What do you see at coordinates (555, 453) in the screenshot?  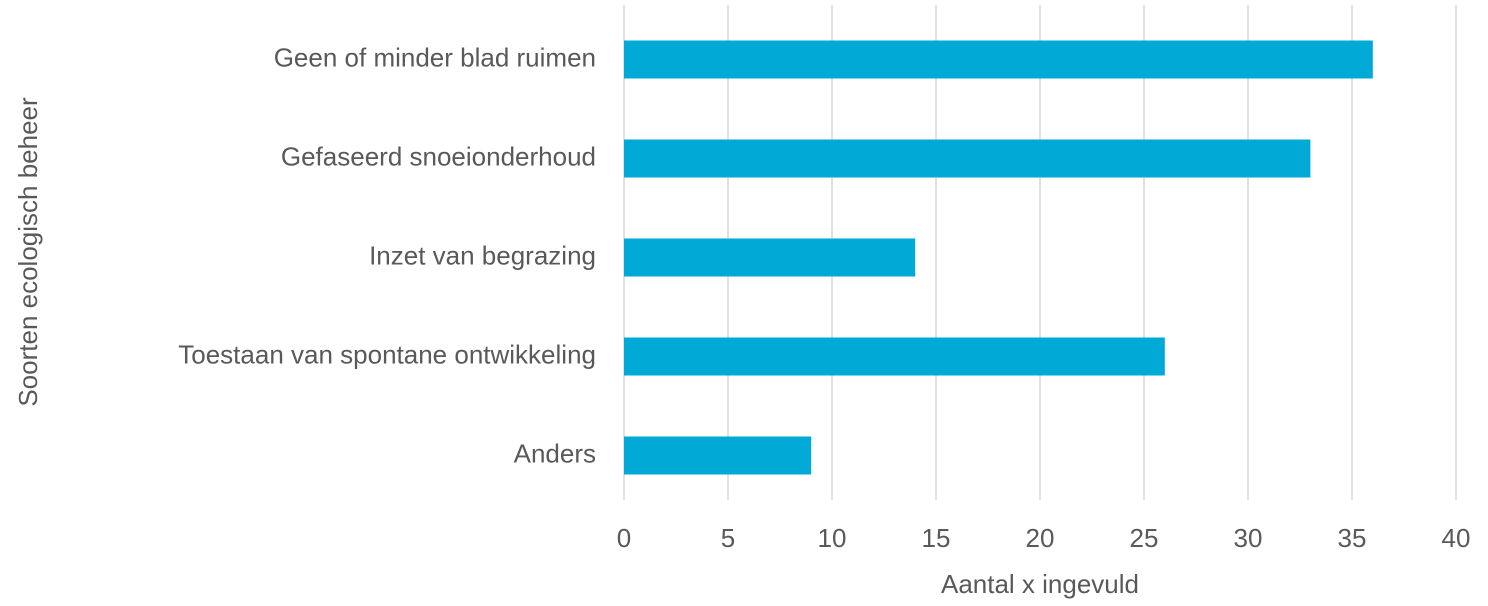 I see `y-tick-label: Anders` at bounding box center [555, 453].